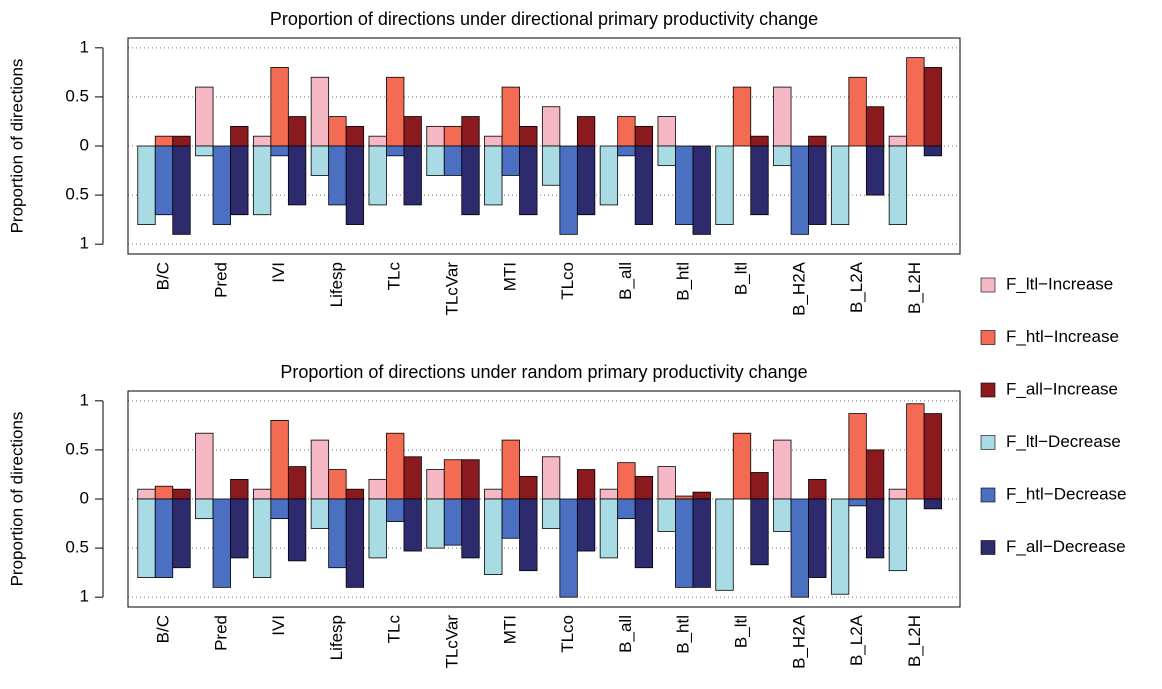 Image resolution: width=1162 pixels, height=689 pixels. Describe the element at coordinates (567, 281) in the screenshot. I see `x-tick-label: TLco` at that location.